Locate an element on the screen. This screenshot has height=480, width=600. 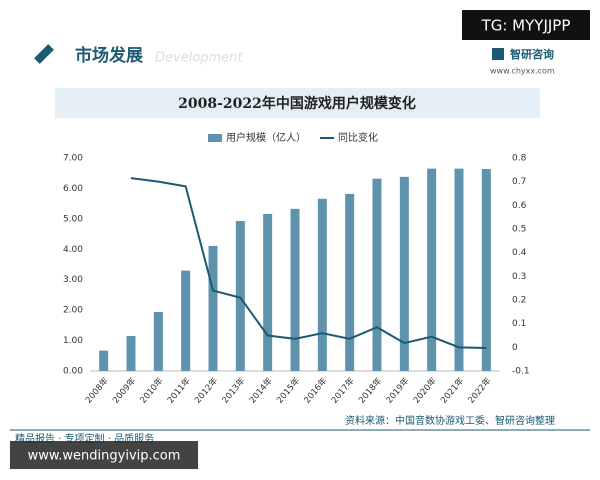
y2-tick-label: 0.1 is located at coordinates (519, 324).